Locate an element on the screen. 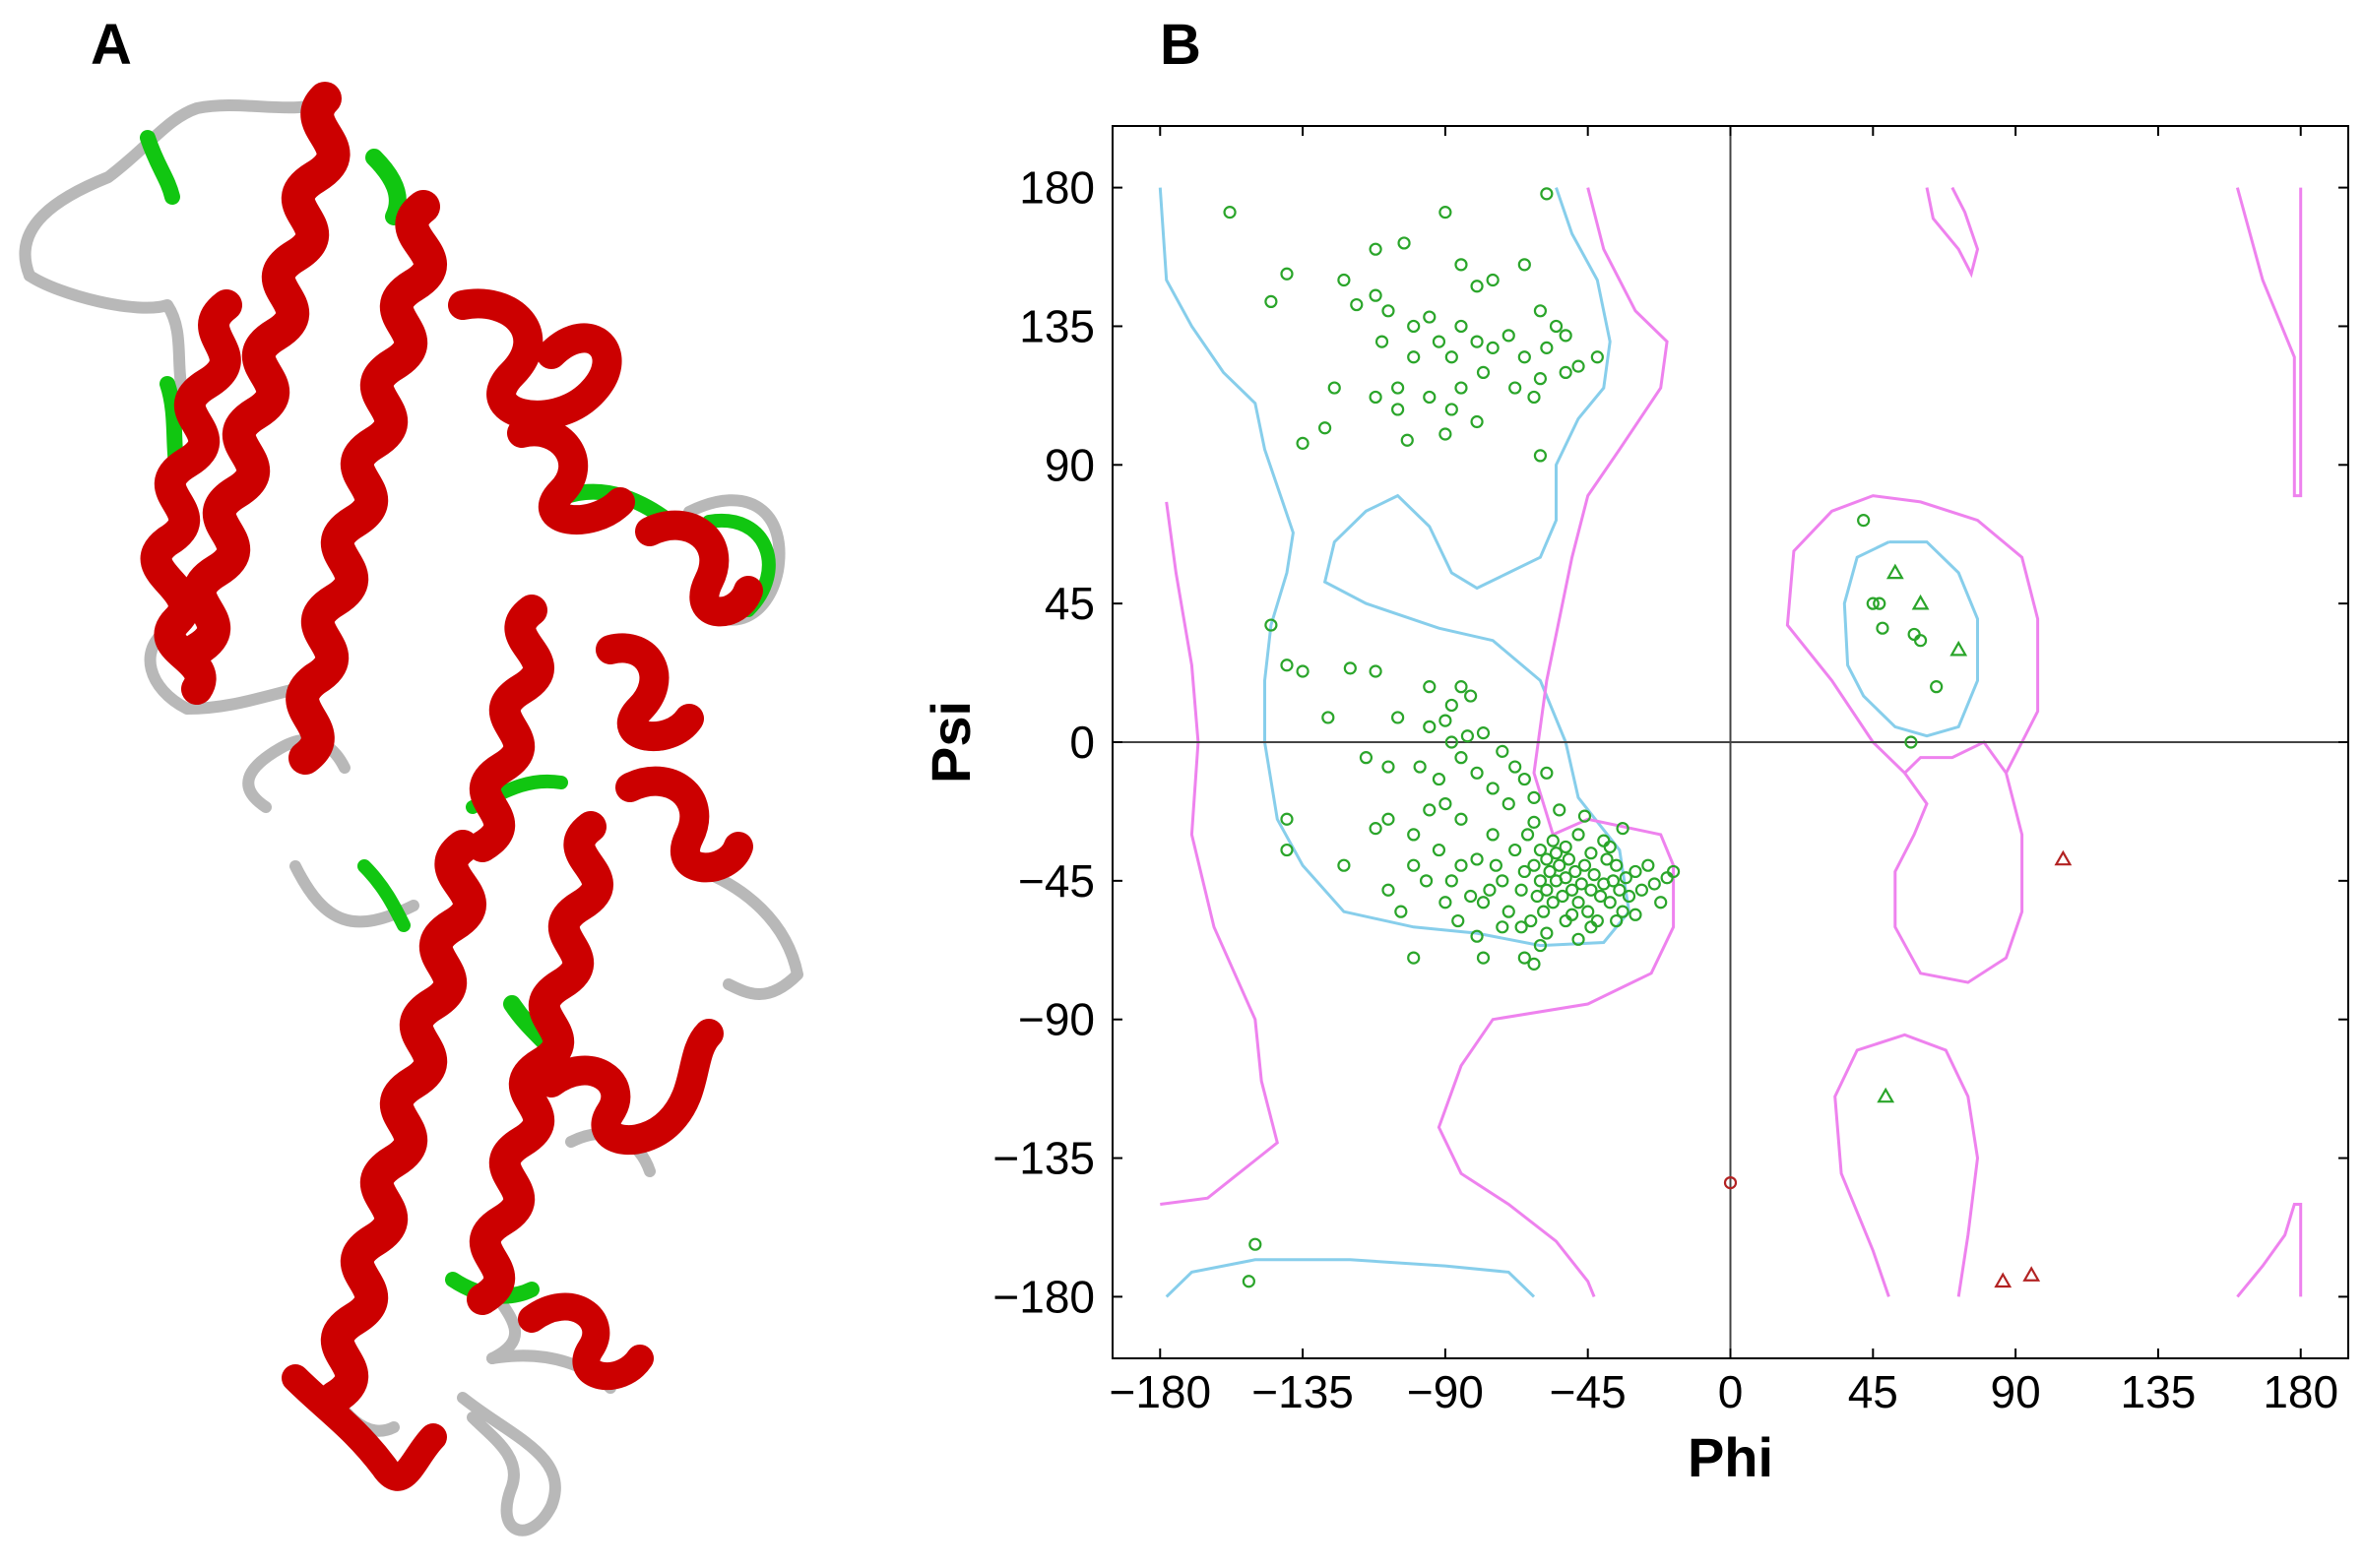 The image size is (2364, 1568). y-tick-label: −135 is located at coordinates (1043, 1158).